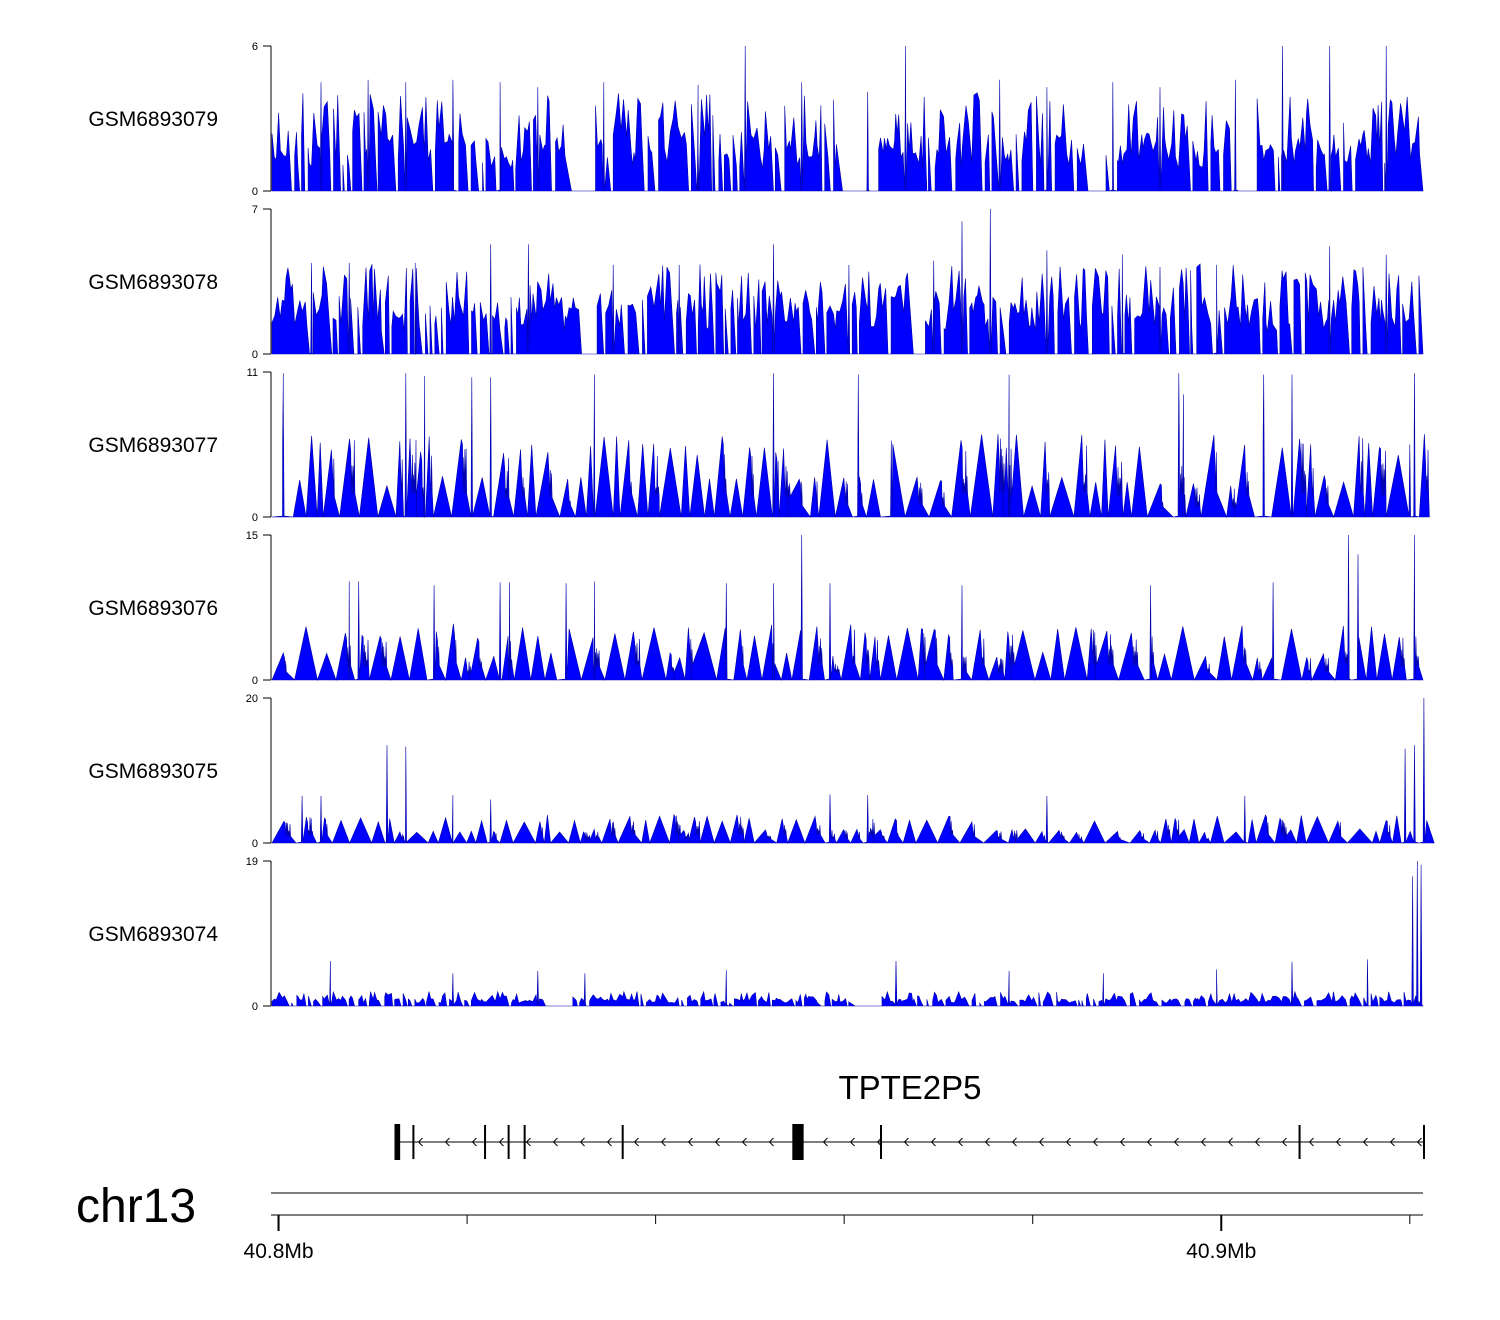 The image size is (1500, 1320). I want to click on track-GSM6893075: GSM6893075 20 0, so click(761, 771).